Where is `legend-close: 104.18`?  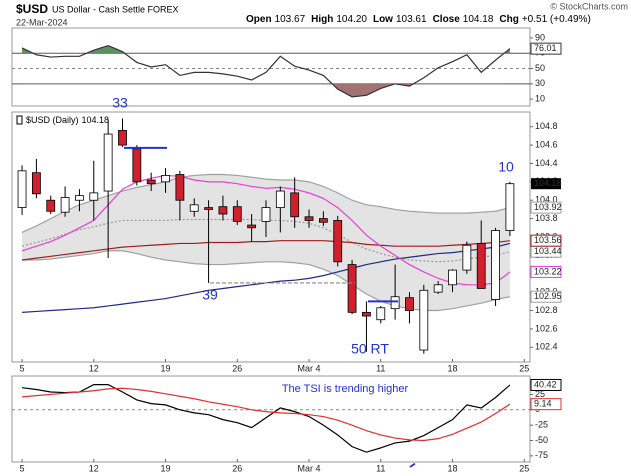 legend-close: 104.18 is located at coordinates (96, 120).